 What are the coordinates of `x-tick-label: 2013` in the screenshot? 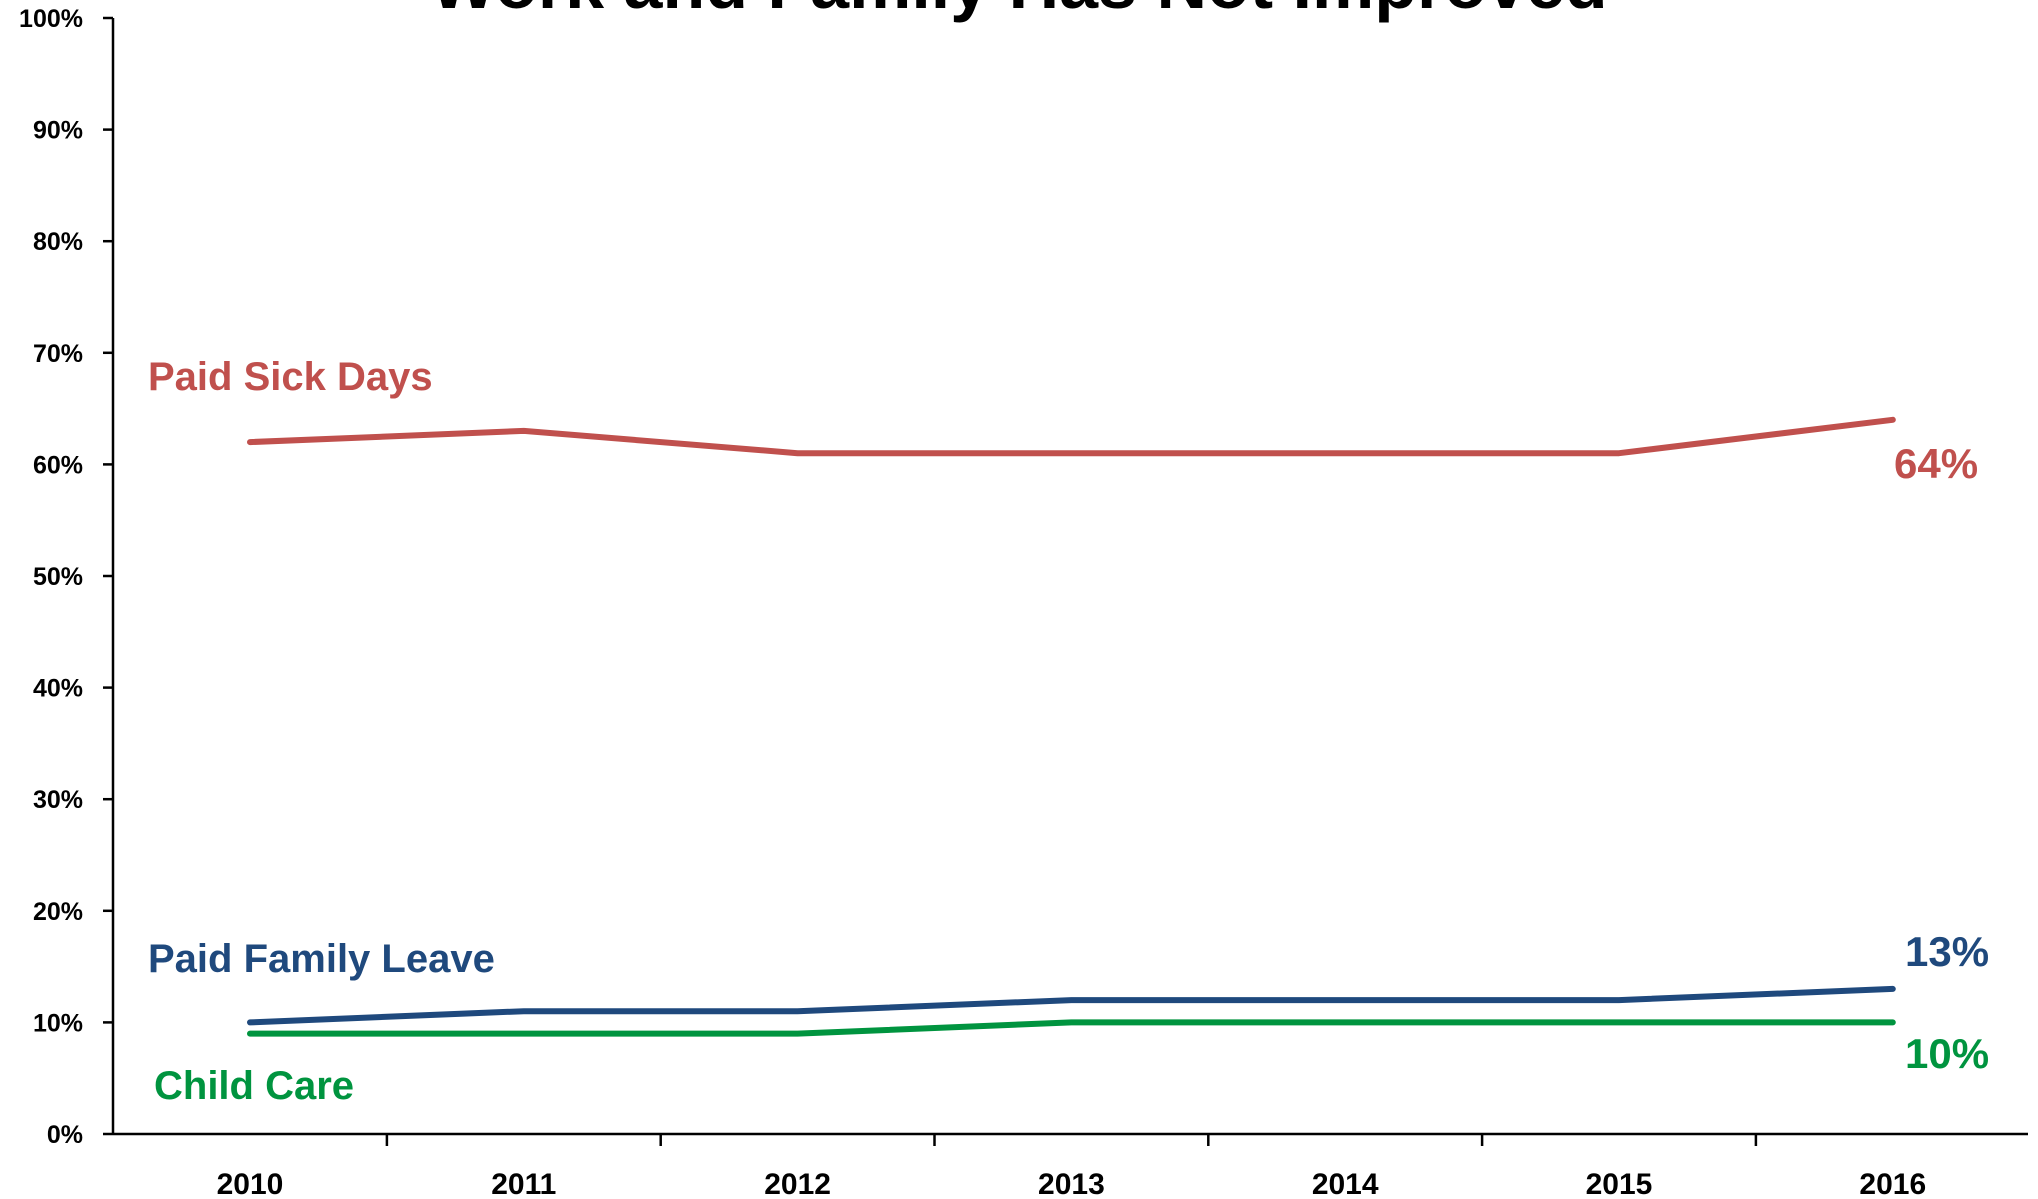 It's located at (1071, 1183).